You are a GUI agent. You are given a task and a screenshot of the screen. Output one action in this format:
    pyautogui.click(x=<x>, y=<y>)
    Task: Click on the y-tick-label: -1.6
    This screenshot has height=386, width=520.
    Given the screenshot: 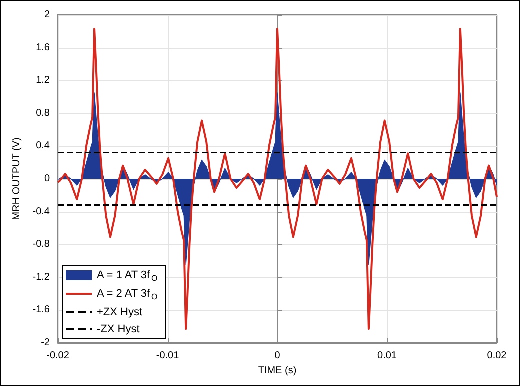 What is the action you would take?
    pyautogui.click(x=41, y=310)
    